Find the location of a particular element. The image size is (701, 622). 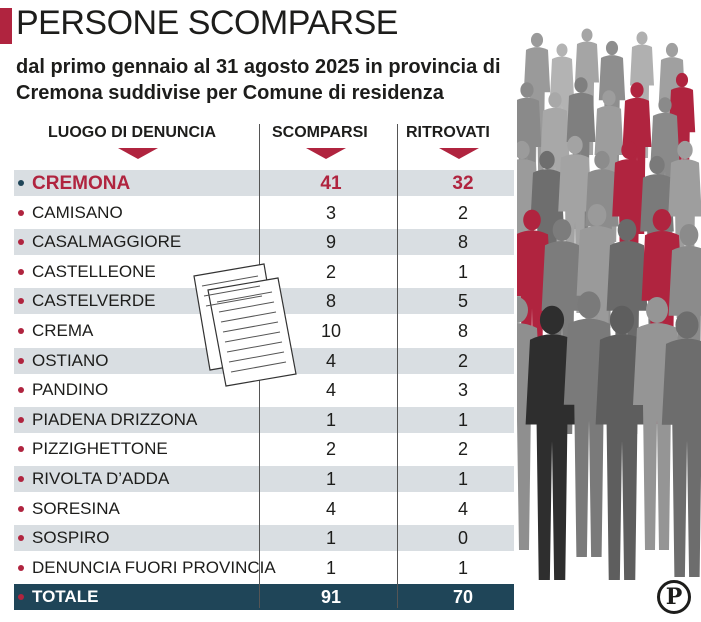

place-name: CREMA is located at coordinates (63, 330).